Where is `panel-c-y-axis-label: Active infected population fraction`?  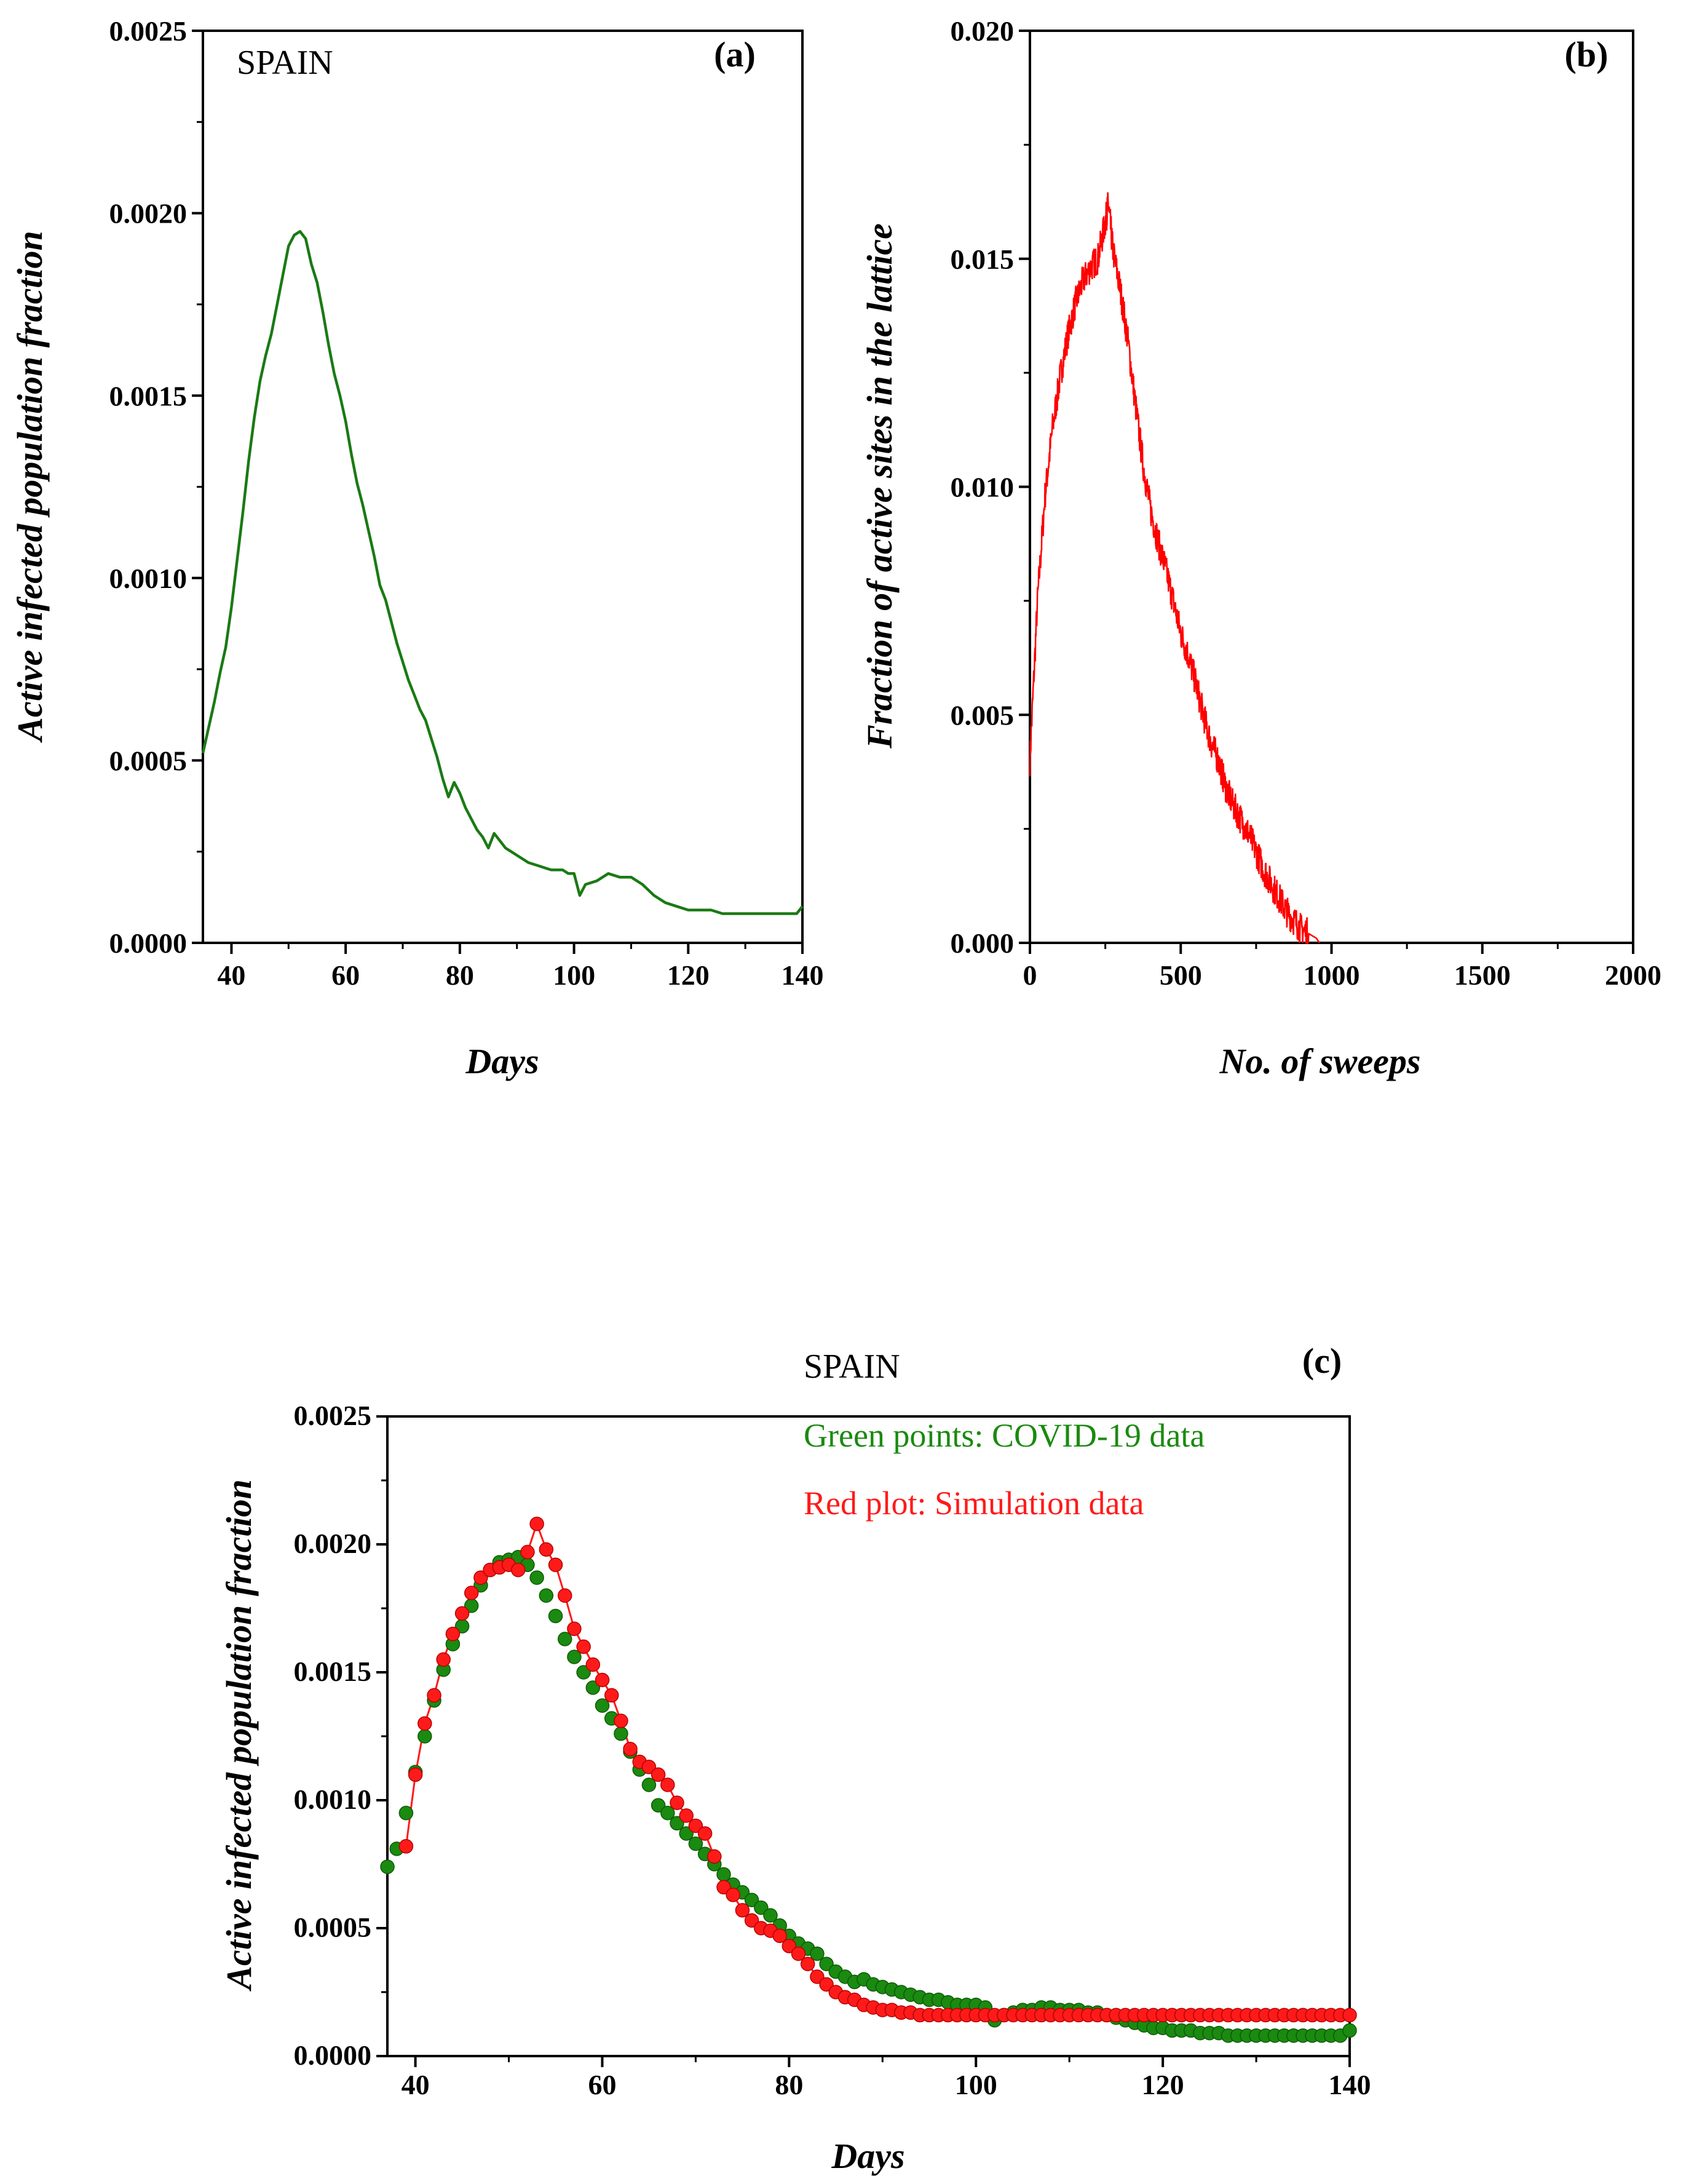 panel-c-y-axis-label: Active infected population fraction is located at coordinates (239, 1735).